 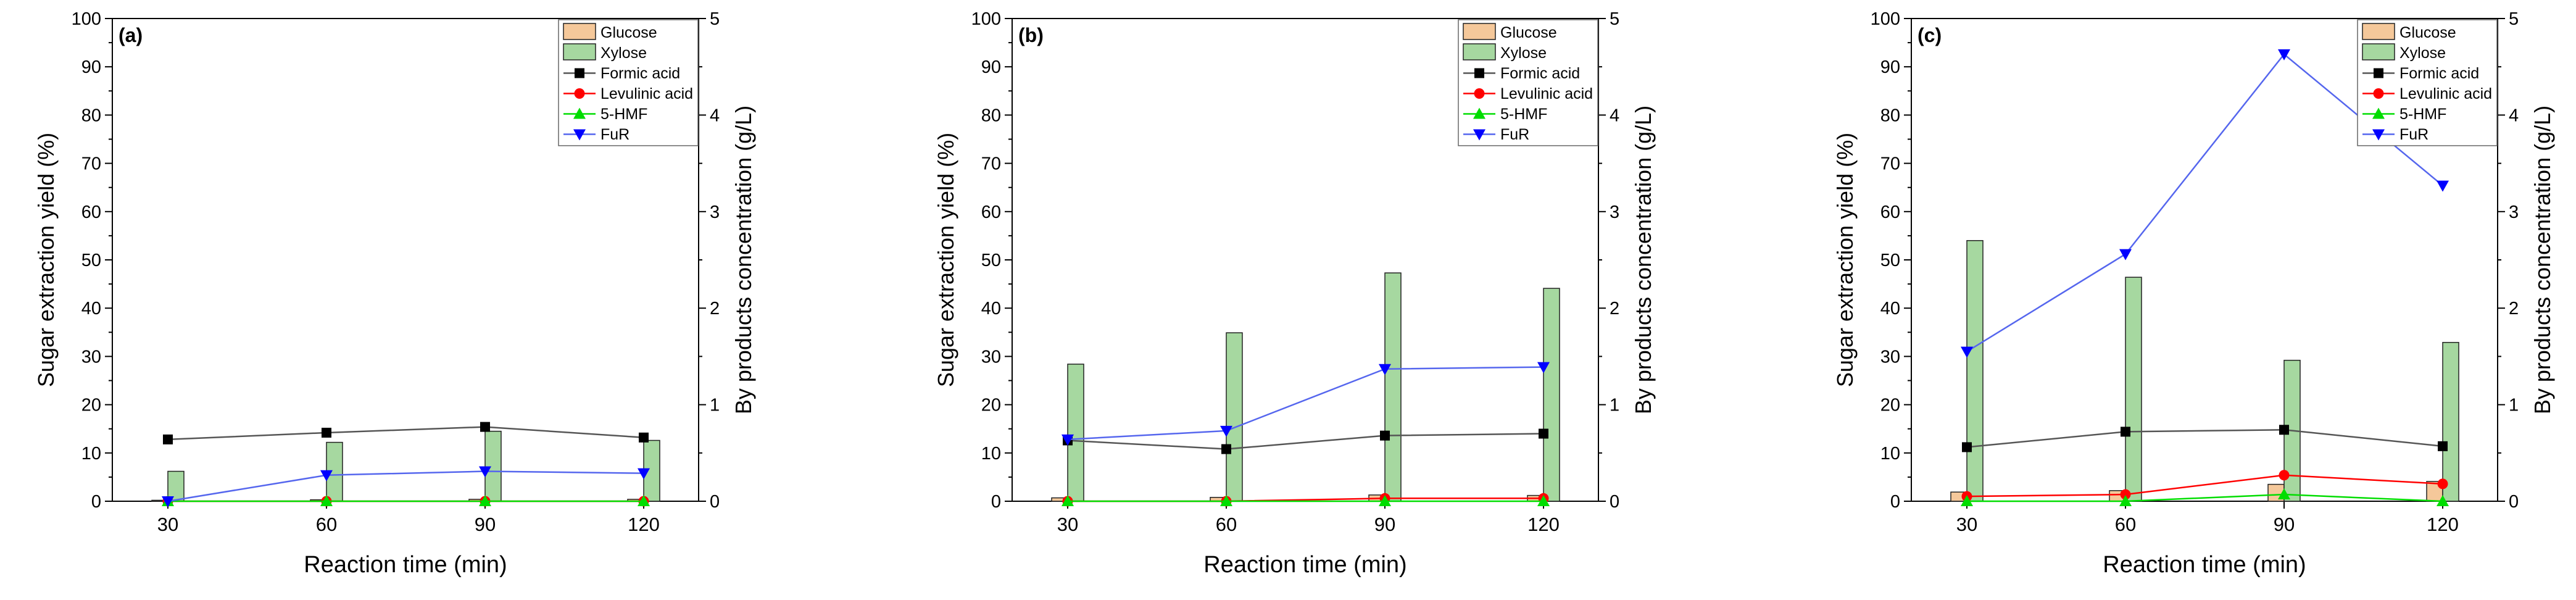 What do you see at coordinates (1929, 35) in the screenshot?
I see `panel-label: (c)` at bounding box center [1929, 35].